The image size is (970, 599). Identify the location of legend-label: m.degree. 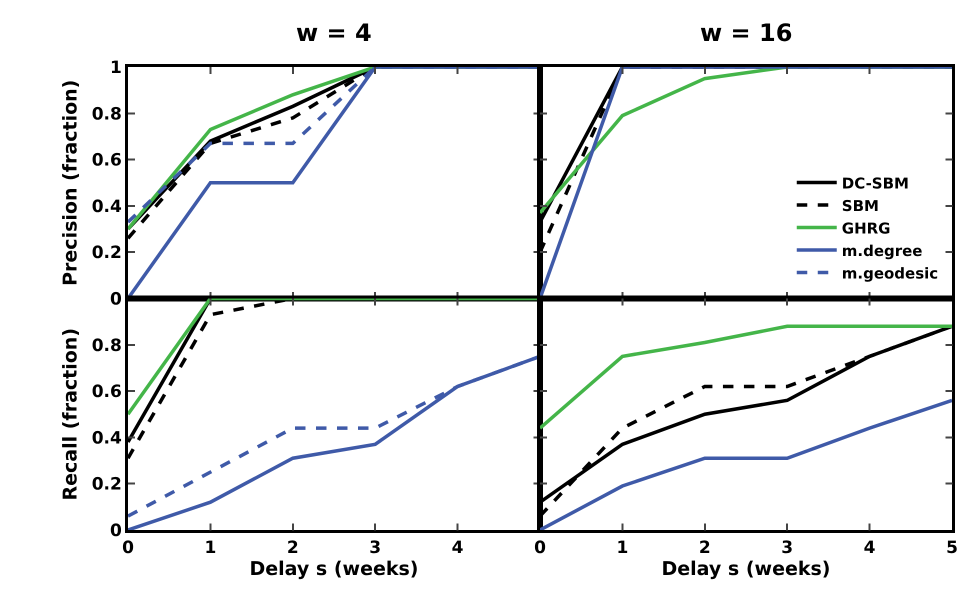
(882, 251).